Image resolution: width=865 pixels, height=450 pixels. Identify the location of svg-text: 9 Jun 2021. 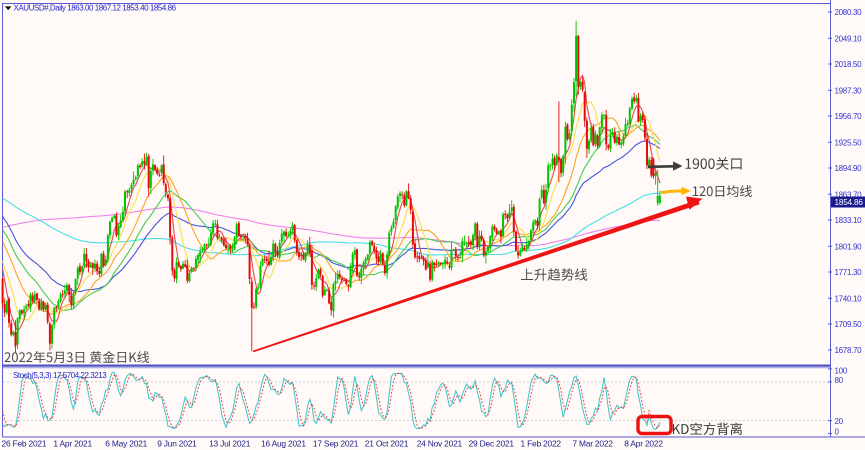
(177, 444).